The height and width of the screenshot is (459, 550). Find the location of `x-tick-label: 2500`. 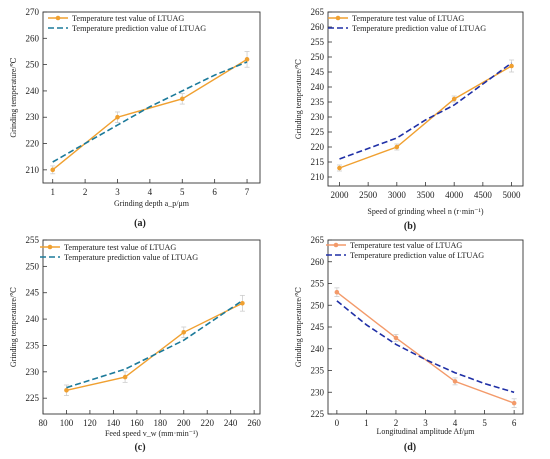

x-tick-label: 2500 is located at coordinates (368, 195).